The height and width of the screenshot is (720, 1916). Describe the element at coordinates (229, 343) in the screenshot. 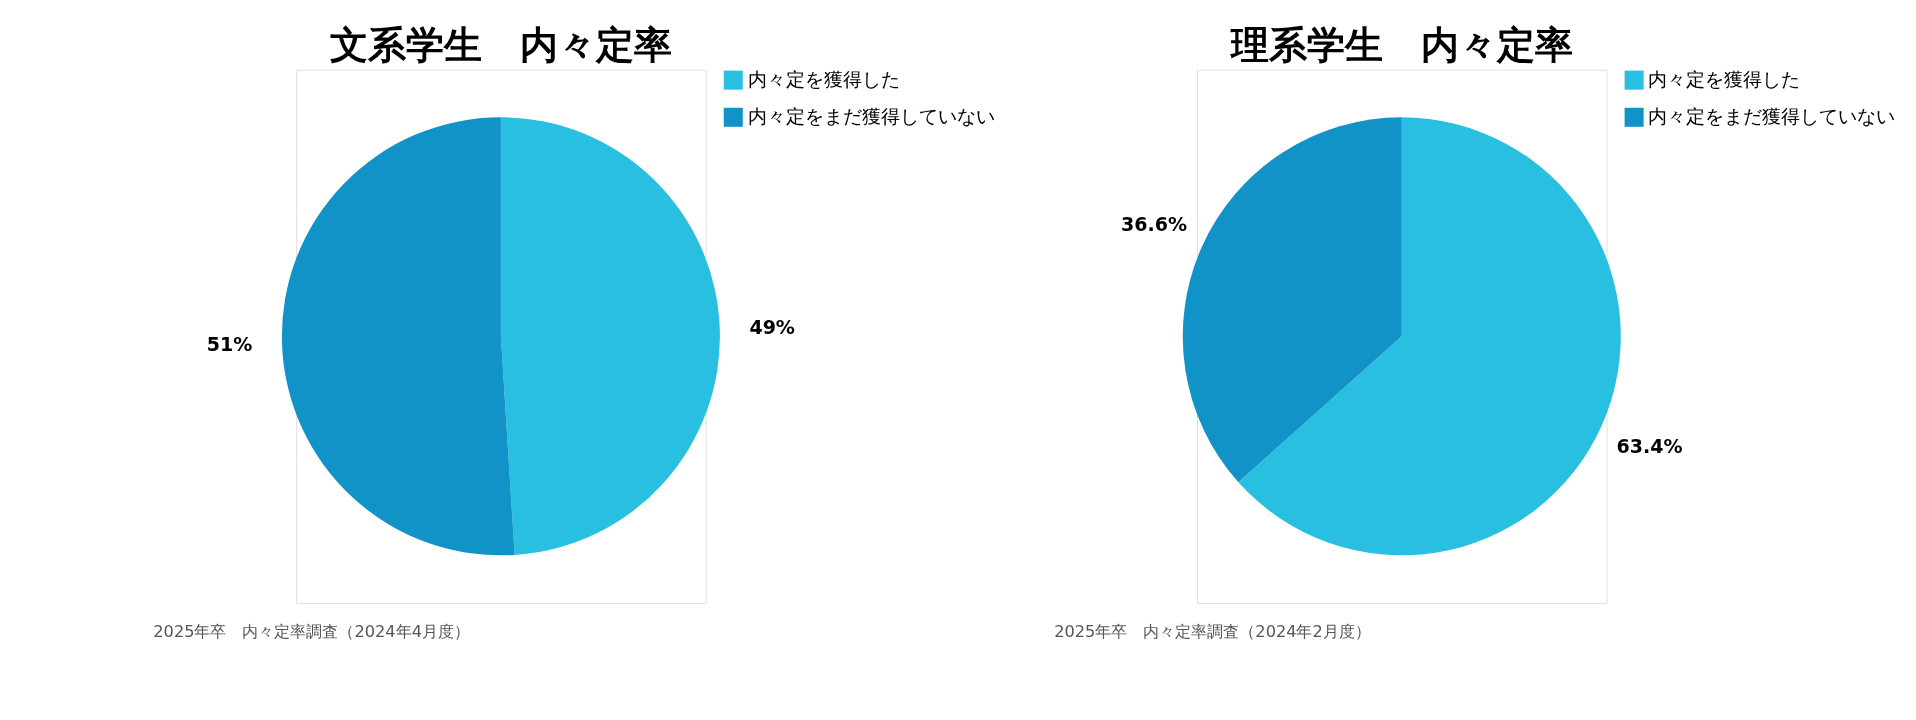

I see `data-label: 51%` at that location.